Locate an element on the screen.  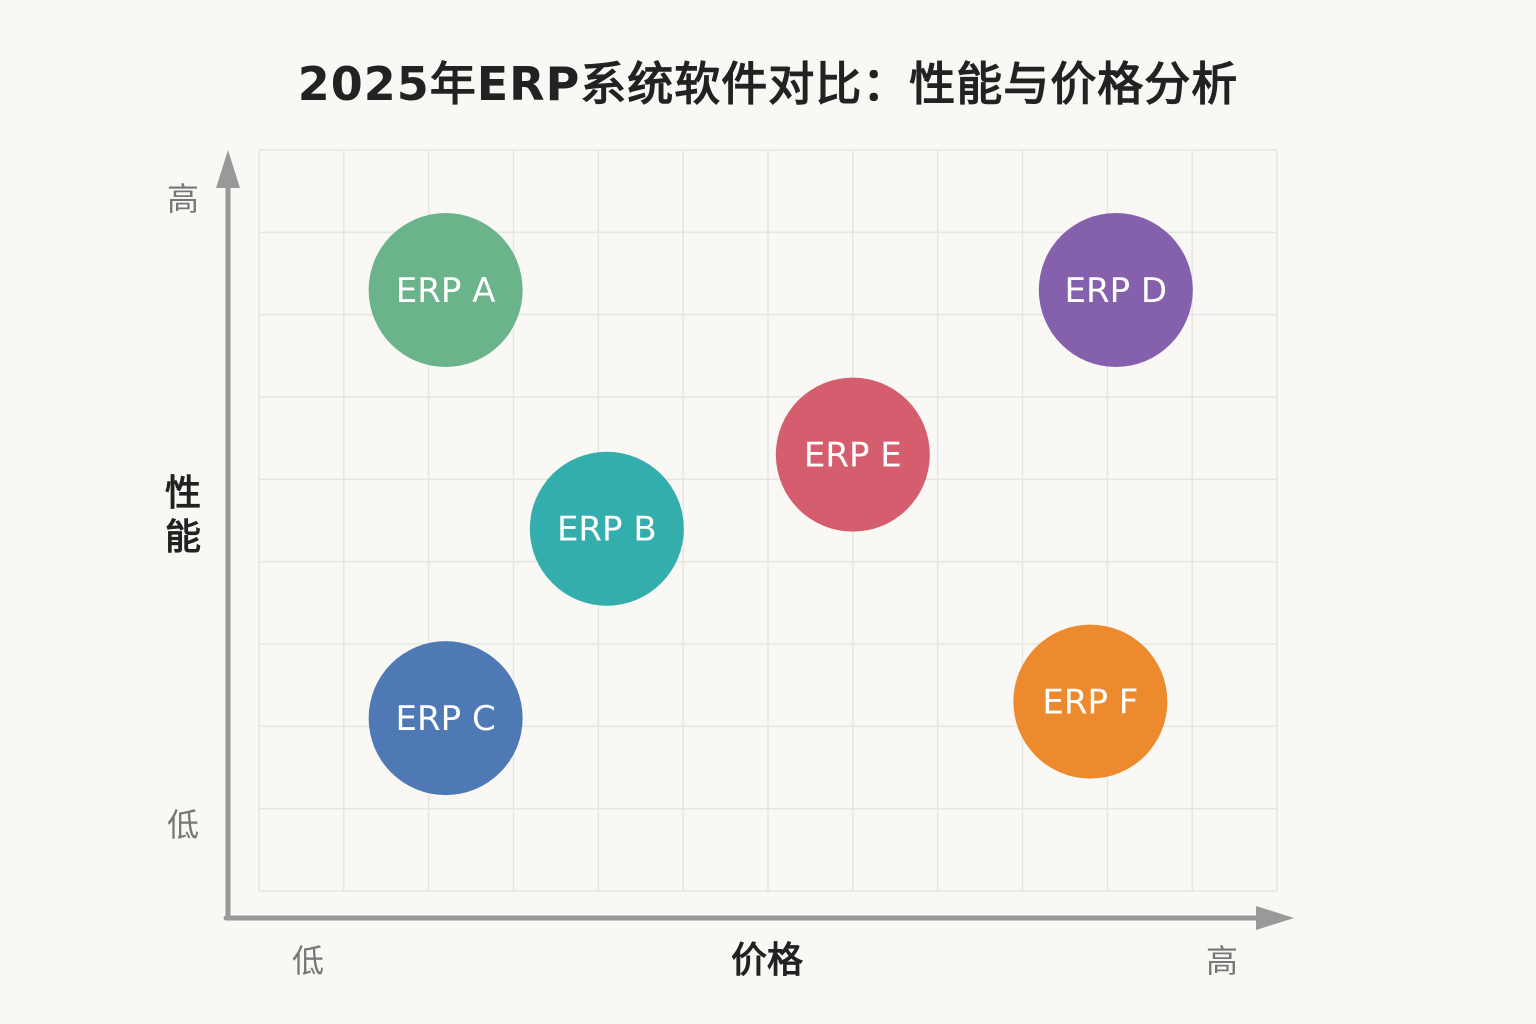
data-point-label: ERP B is located at coordinates (607, 530).